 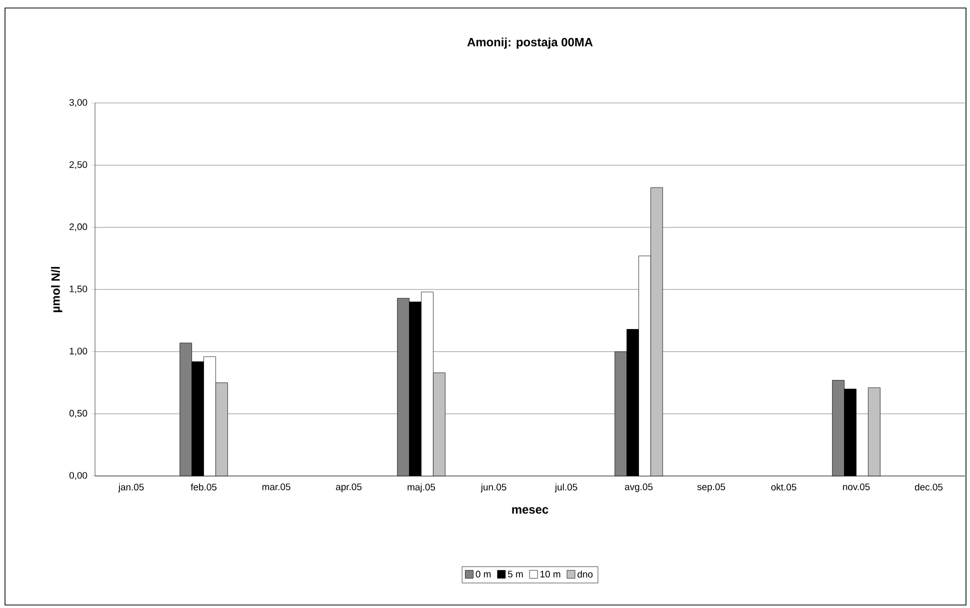 What do you see at coordinates (515, 574) in the screenshot?
I see `legend-label: 5 m` at bounding box center [515, 574].